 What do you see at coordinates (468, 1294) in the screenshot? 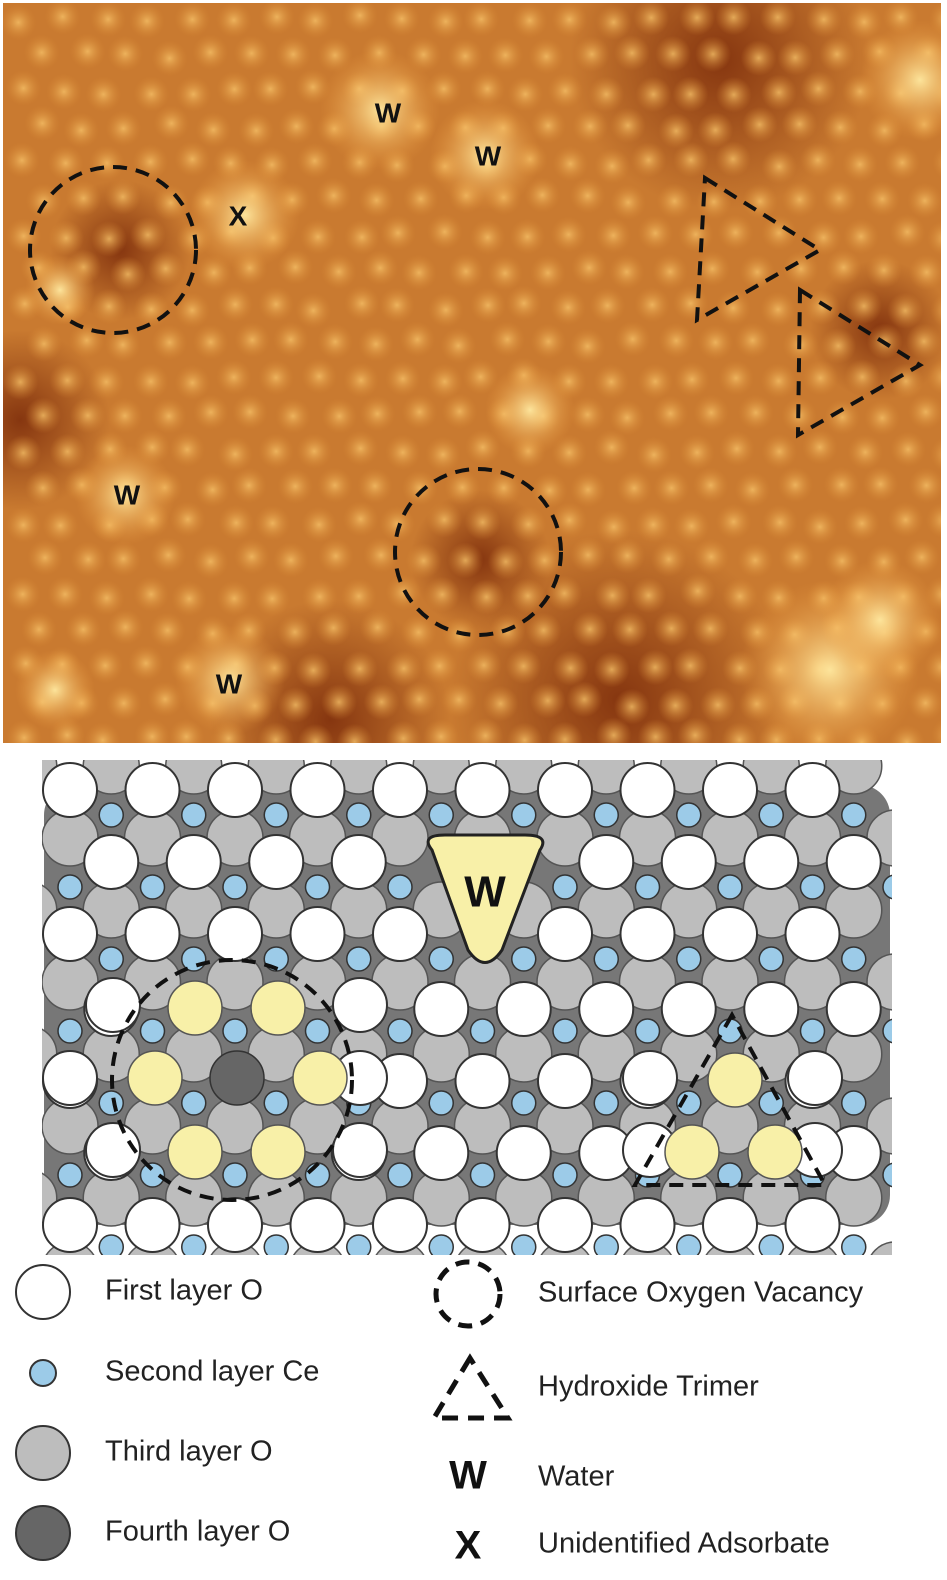
I see `legend-vacancy` at bounding box center [468, 1294].